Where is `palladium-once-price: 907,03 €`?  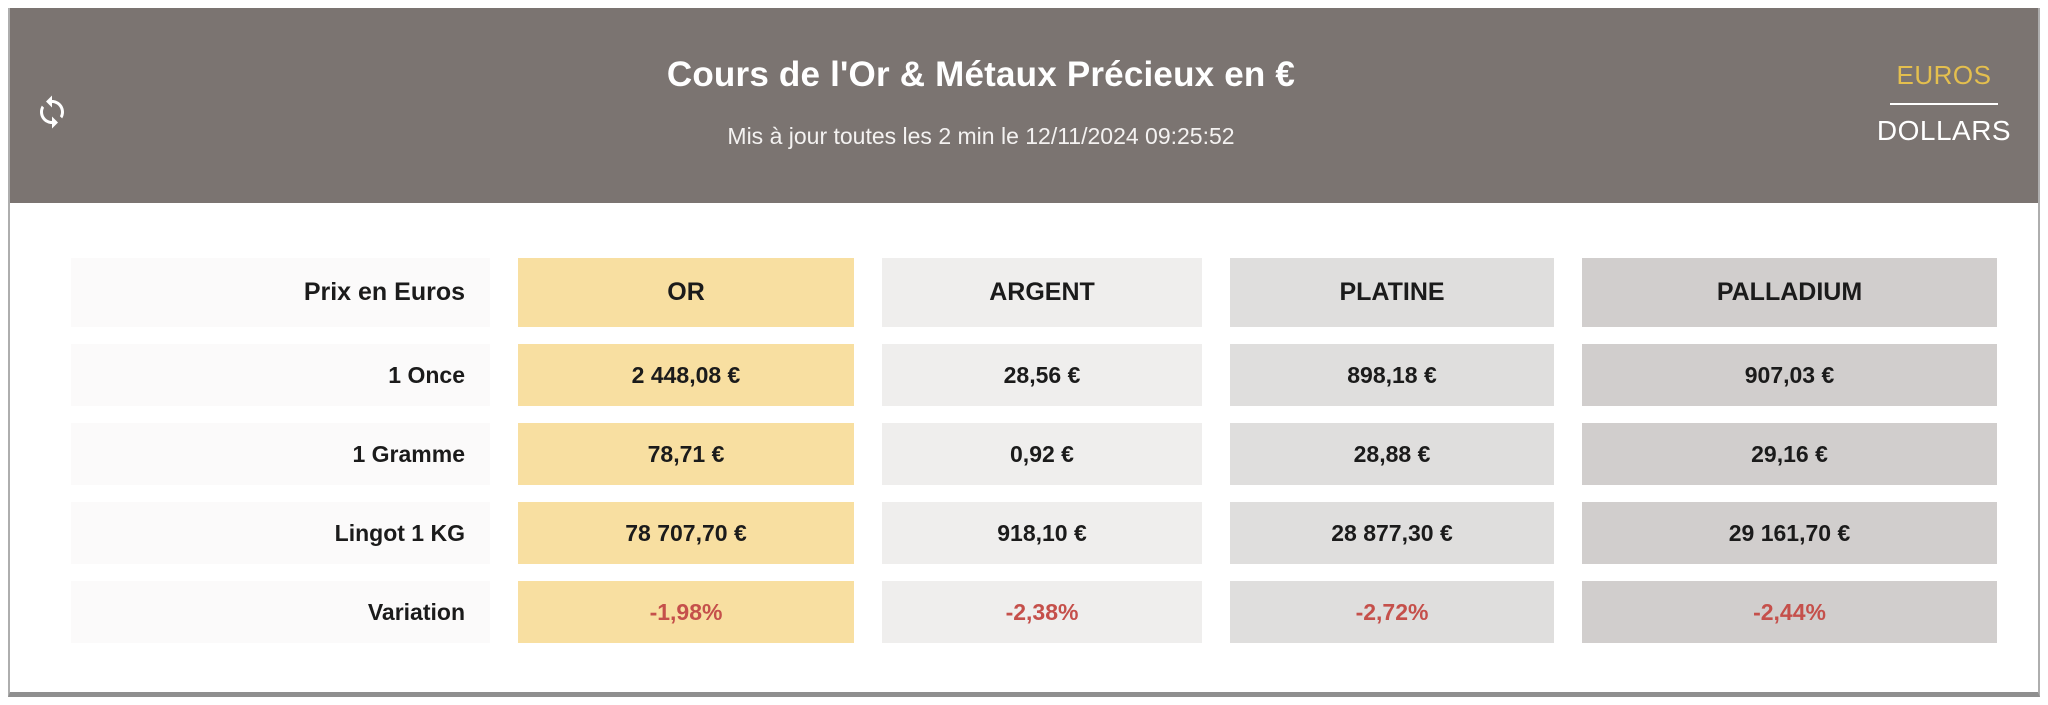 palladium-once-price: 907,03 € is located at coordinates (1789, 375).